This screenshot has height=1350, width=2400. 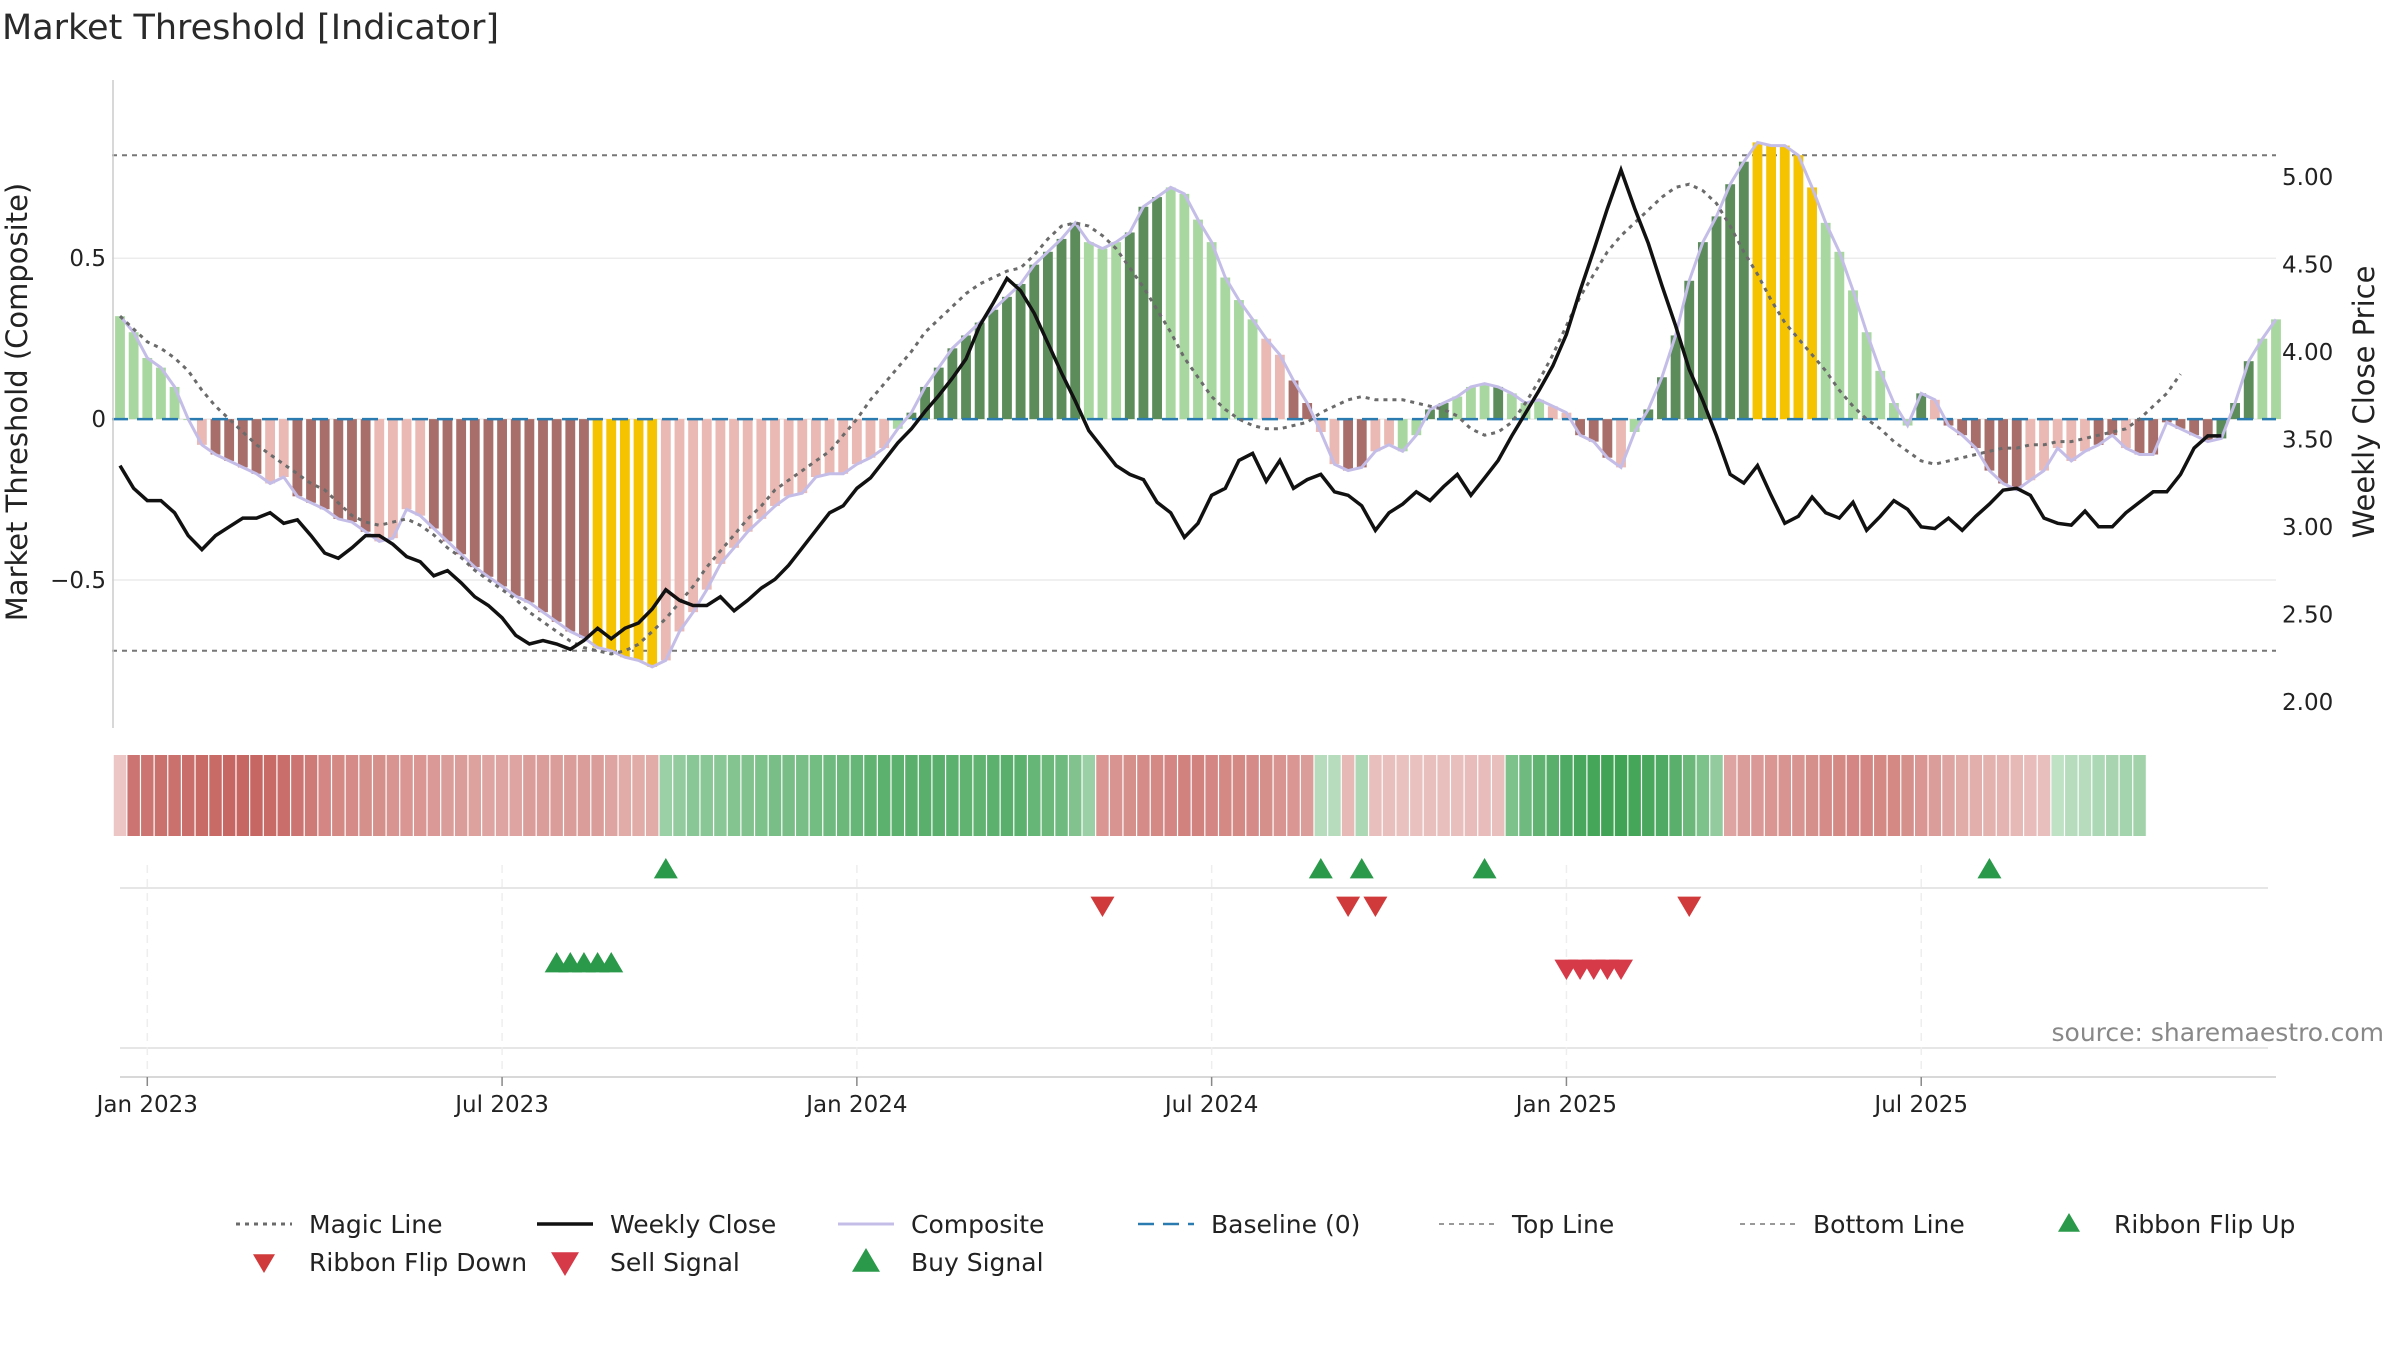 What do you see at coordinates (2307, 178) in the screenshot?
I see `y-tick-right: 5.00` at bounding box center [2307, 178].